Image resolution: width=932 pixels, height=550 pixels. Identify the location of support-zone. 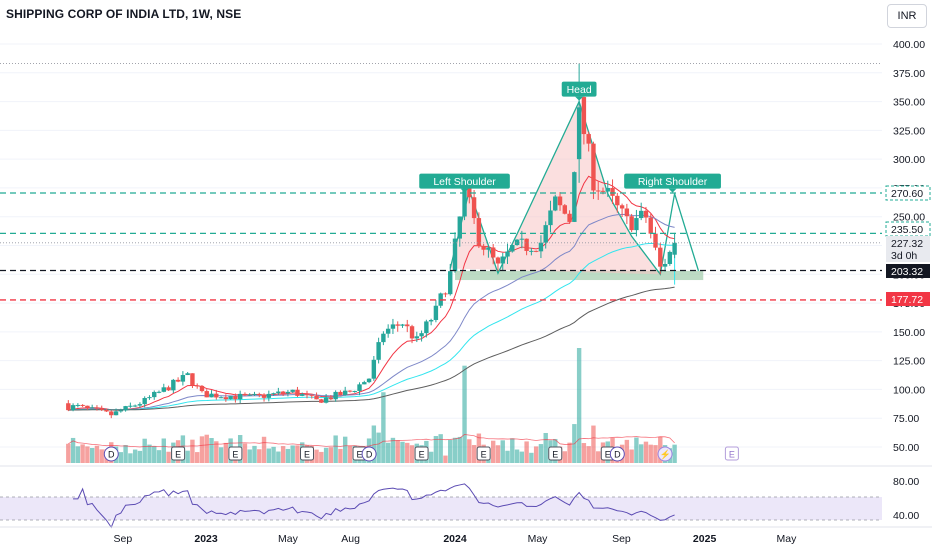
(579, 275).